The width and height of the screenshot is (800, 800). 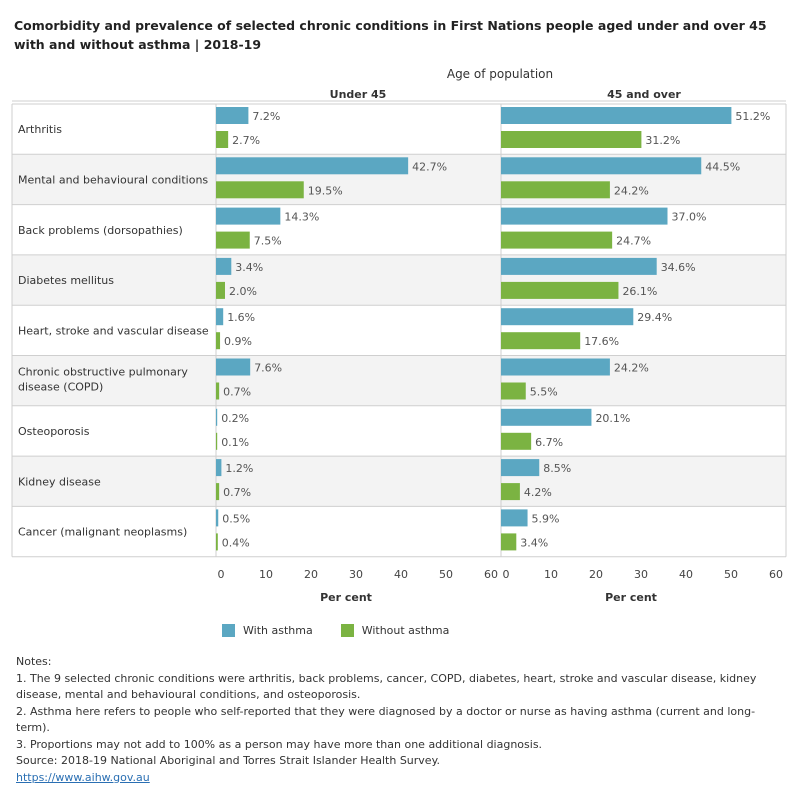 I want to click on data-label: 7.5%, so click(x=268, y=241).